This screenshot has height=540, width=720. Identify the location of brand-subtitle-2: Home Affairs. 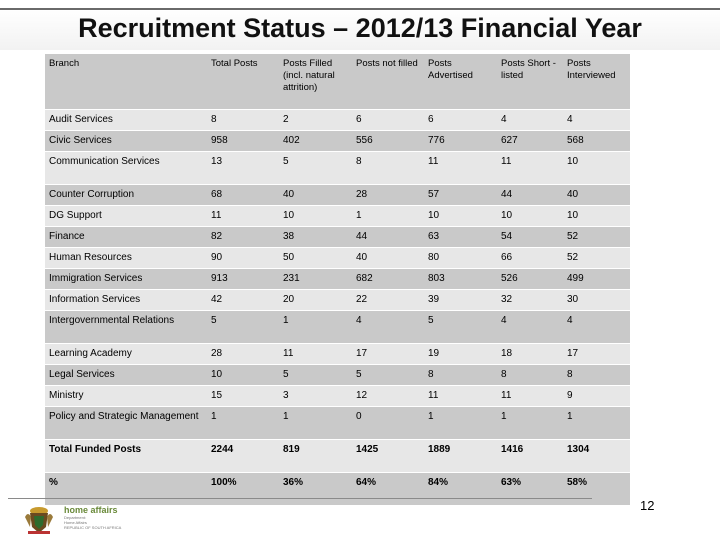
(75, 522).